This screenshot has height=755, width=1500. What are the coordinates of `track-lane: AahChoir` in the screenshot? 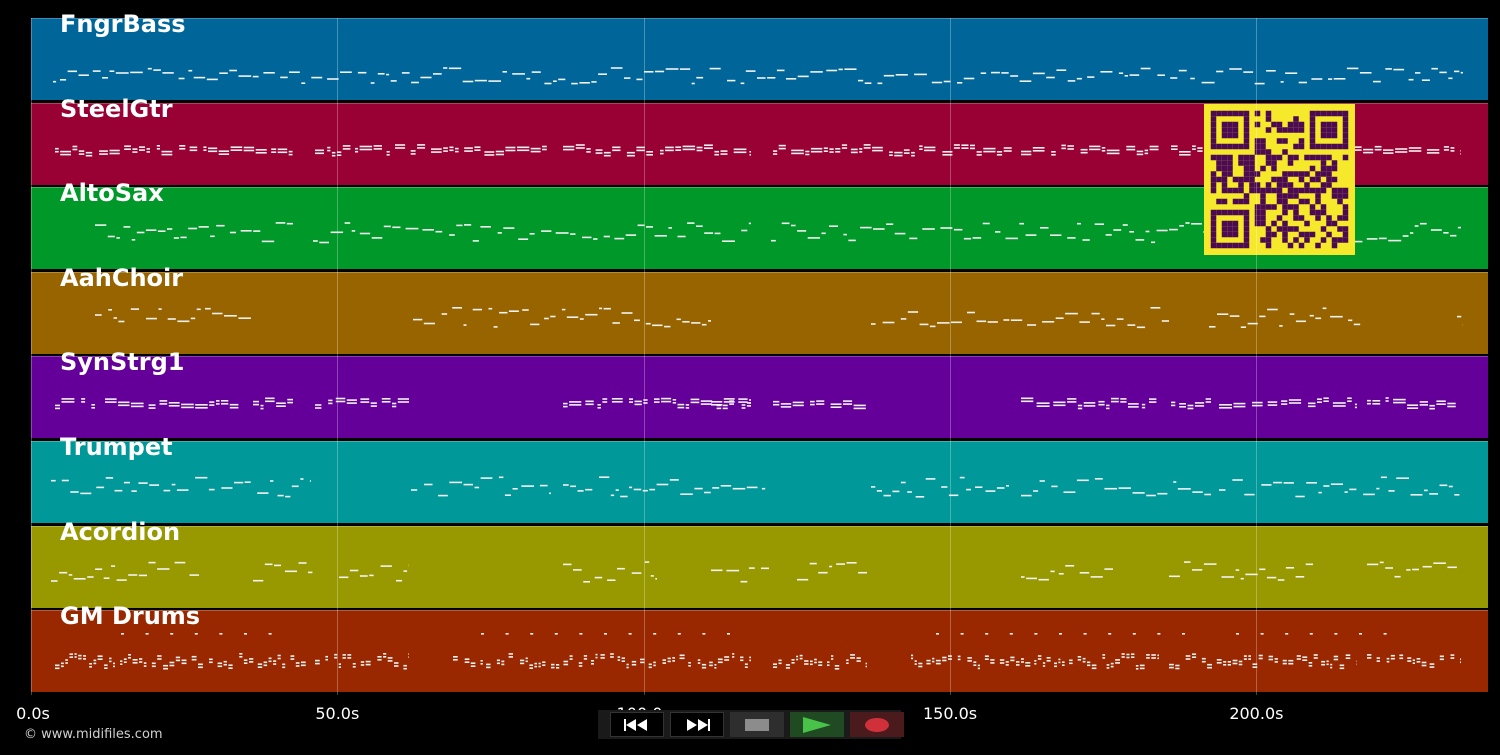 It's located at (759, 309).